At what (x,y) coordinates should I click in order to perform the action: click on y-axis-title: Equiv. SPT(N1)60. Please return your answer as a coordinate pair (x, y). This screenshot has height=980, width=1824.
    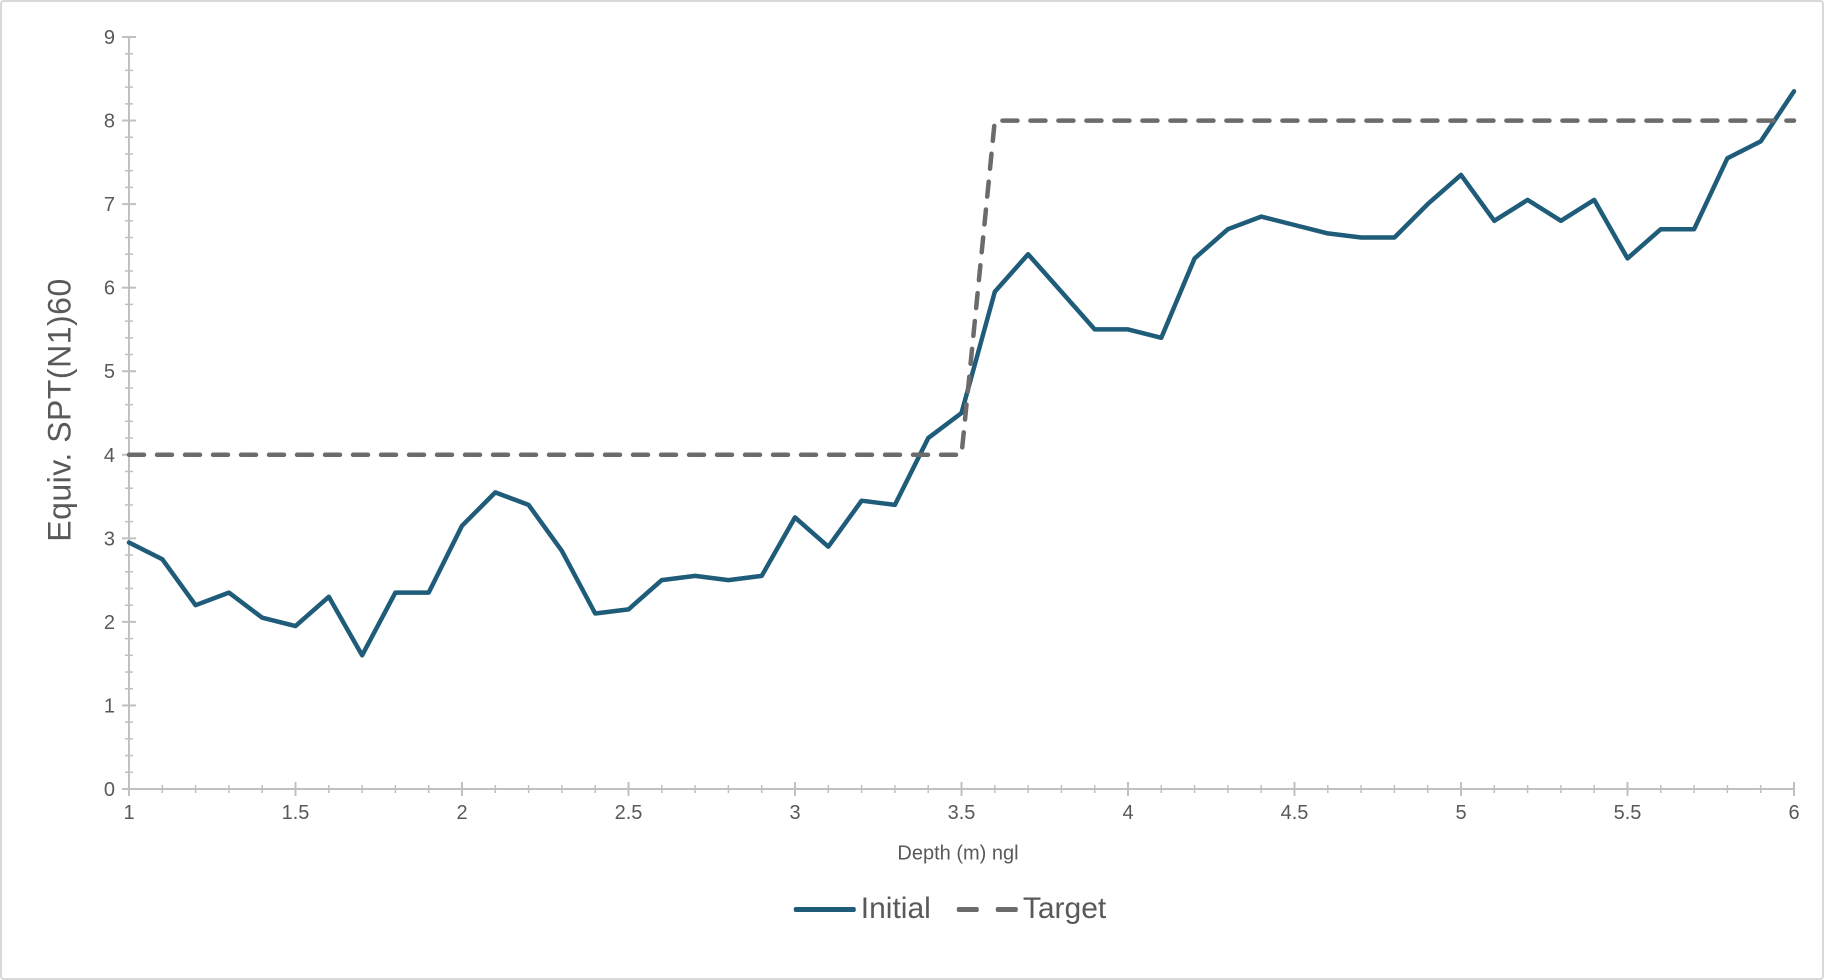
    Looking at the image, I should click on (59, 410).